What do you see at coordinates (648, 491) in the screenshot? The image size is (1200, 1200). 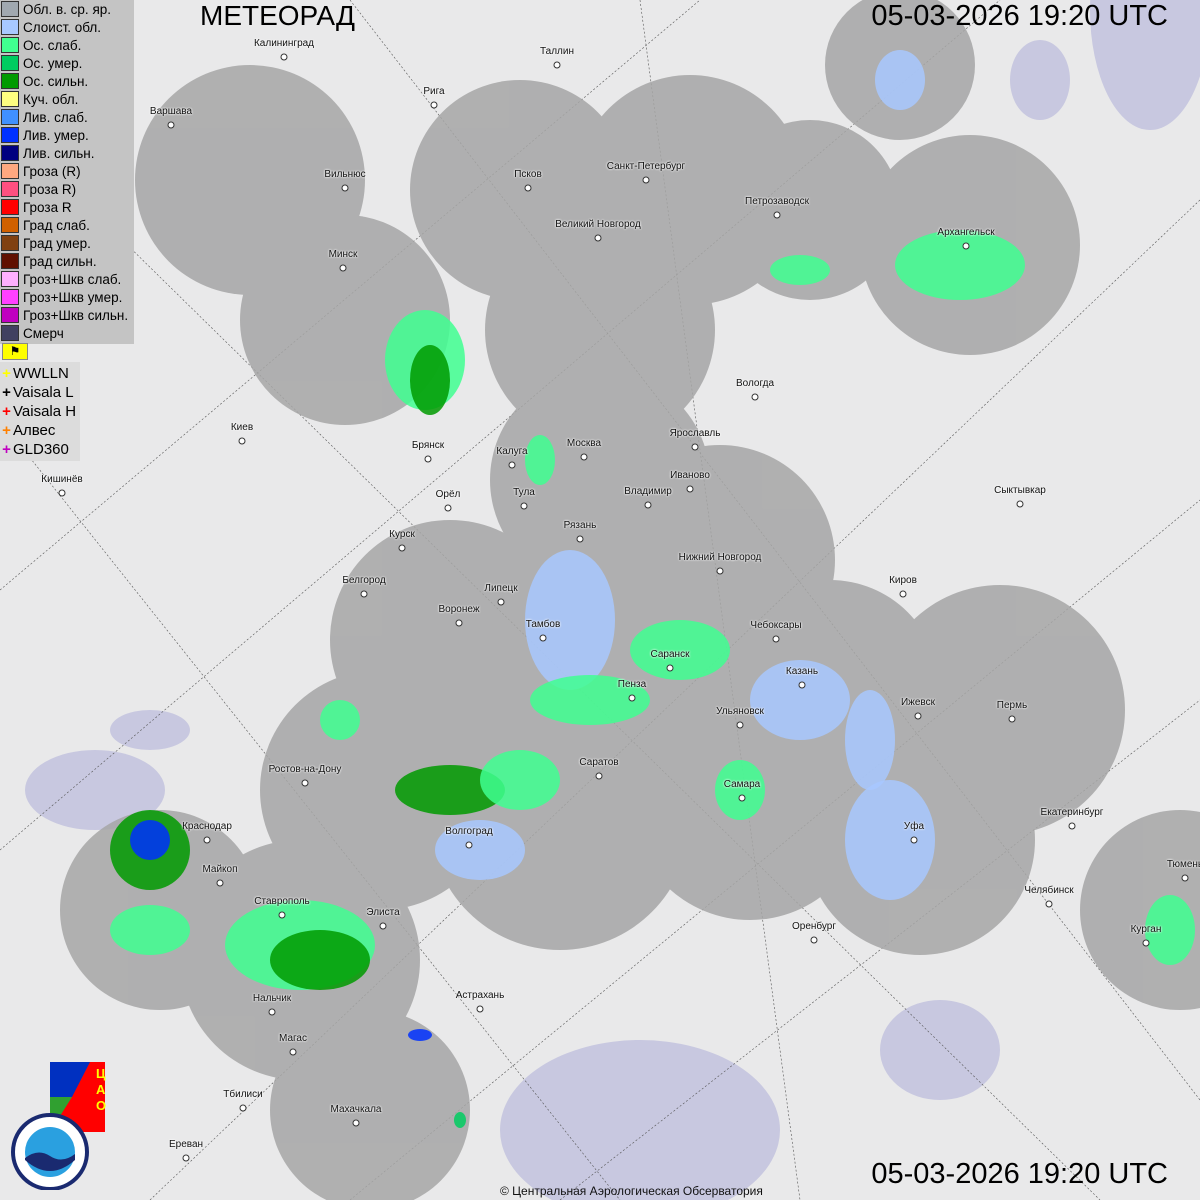 I see `city-label: Владимир` at bounding box center [648, 491].